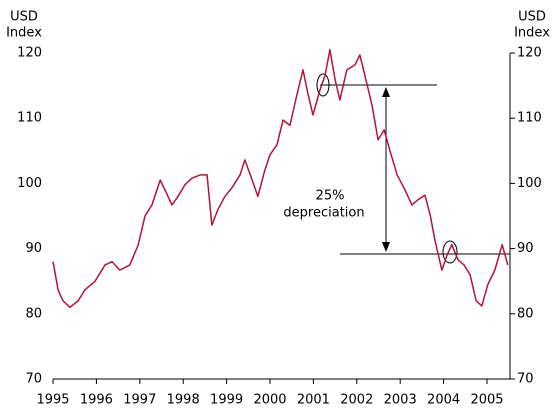  I want to click on y2-tick-label: 120, so click(529, 53).